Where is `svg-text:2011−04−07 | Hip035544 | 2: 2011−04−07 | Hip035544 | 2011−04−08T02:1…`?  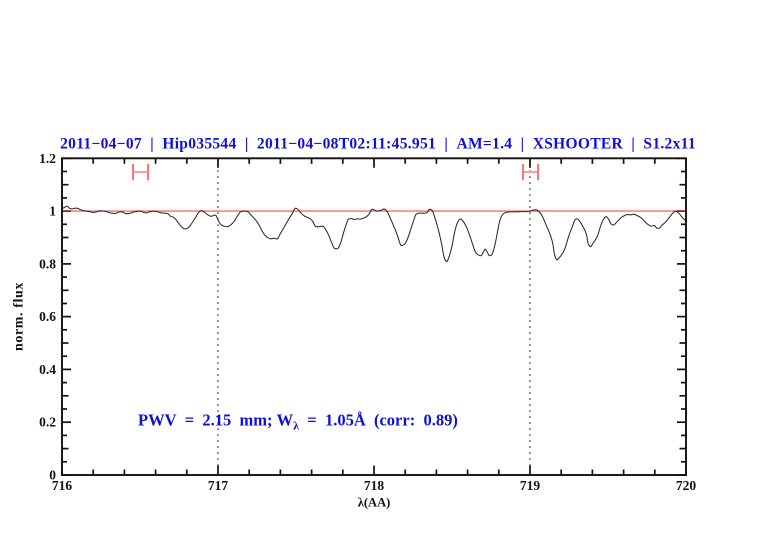 svg-text:2011−04−07 | Hip035544 | 2: 2011−04−07 | Hip035544 | 2011−04−08T02:1… is located at coordinates (378, 144).